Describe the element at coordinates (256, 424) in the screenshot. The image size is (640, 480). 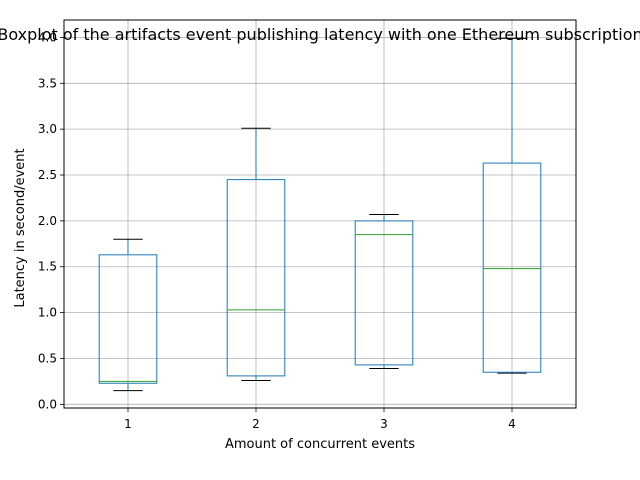
I see `x-tick-label: 2` at that location.